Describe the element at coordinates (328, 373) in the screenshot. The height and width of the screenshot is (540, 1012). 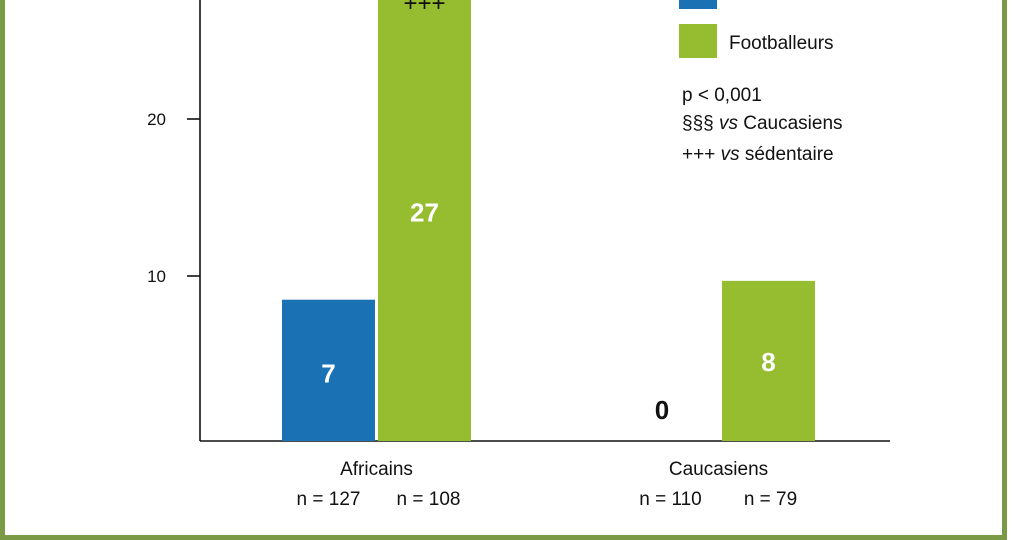
I see `data-label: 7` at that location.